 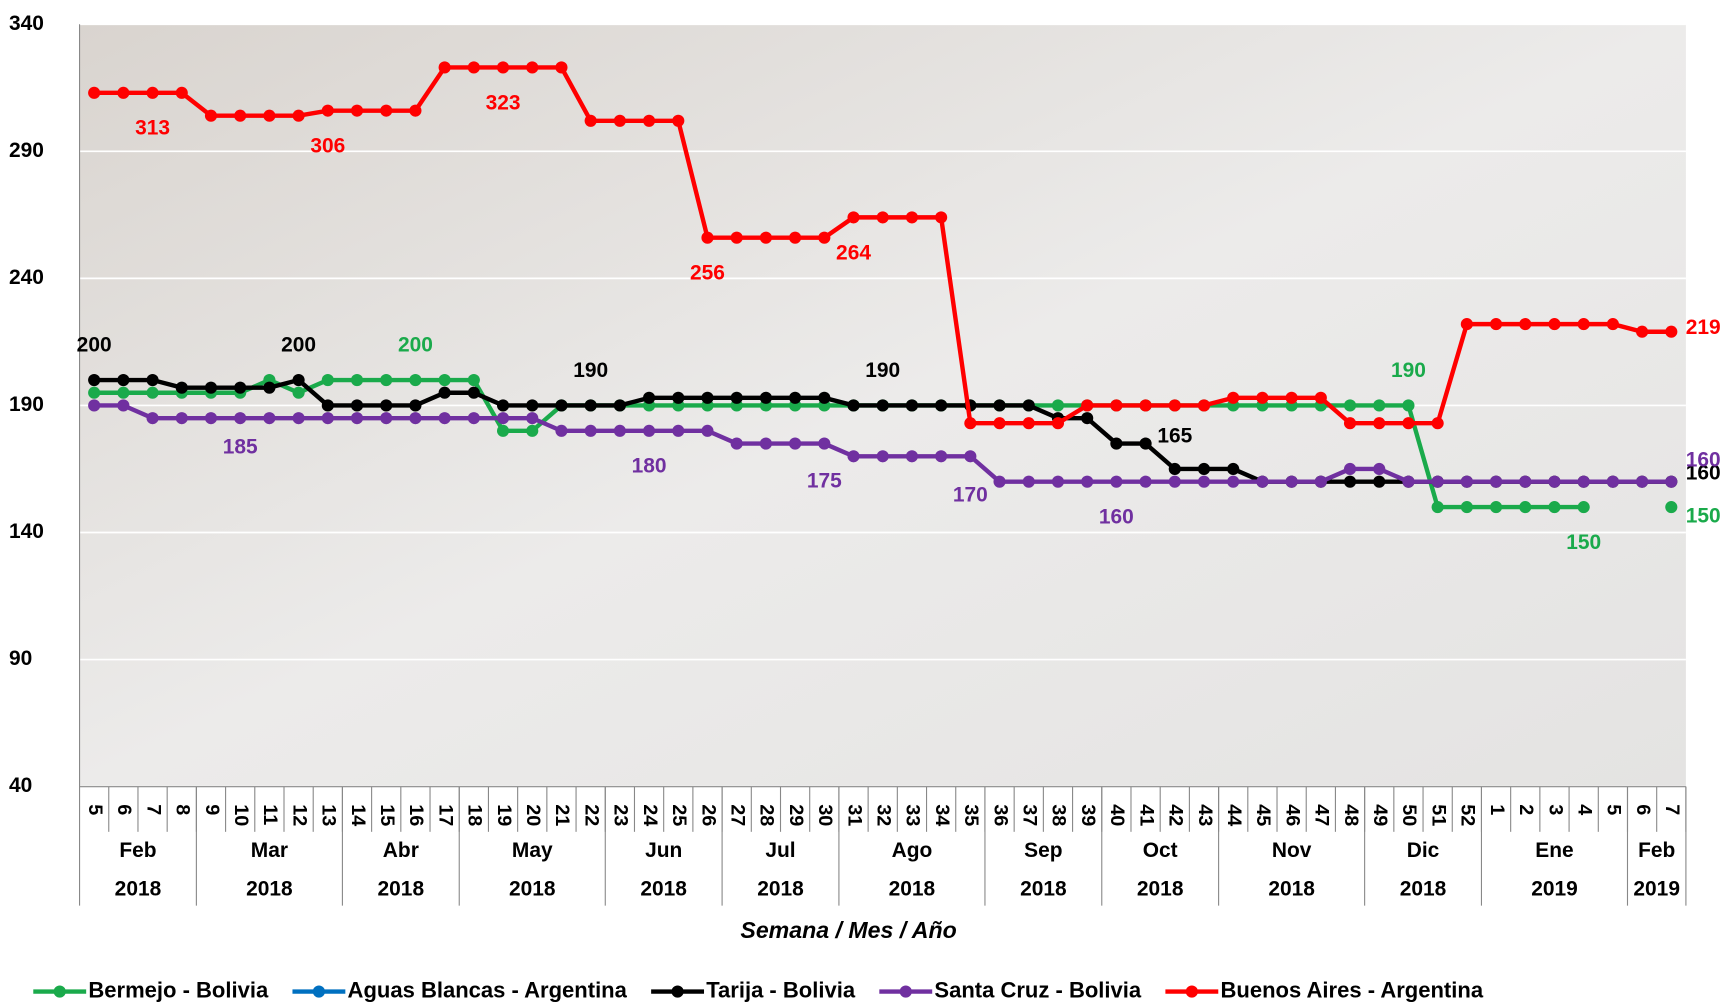 What do you see at coordinates (1554, 850) in the screenshot?
I see `month-label: Ene` at bounding box center [1554, 850].